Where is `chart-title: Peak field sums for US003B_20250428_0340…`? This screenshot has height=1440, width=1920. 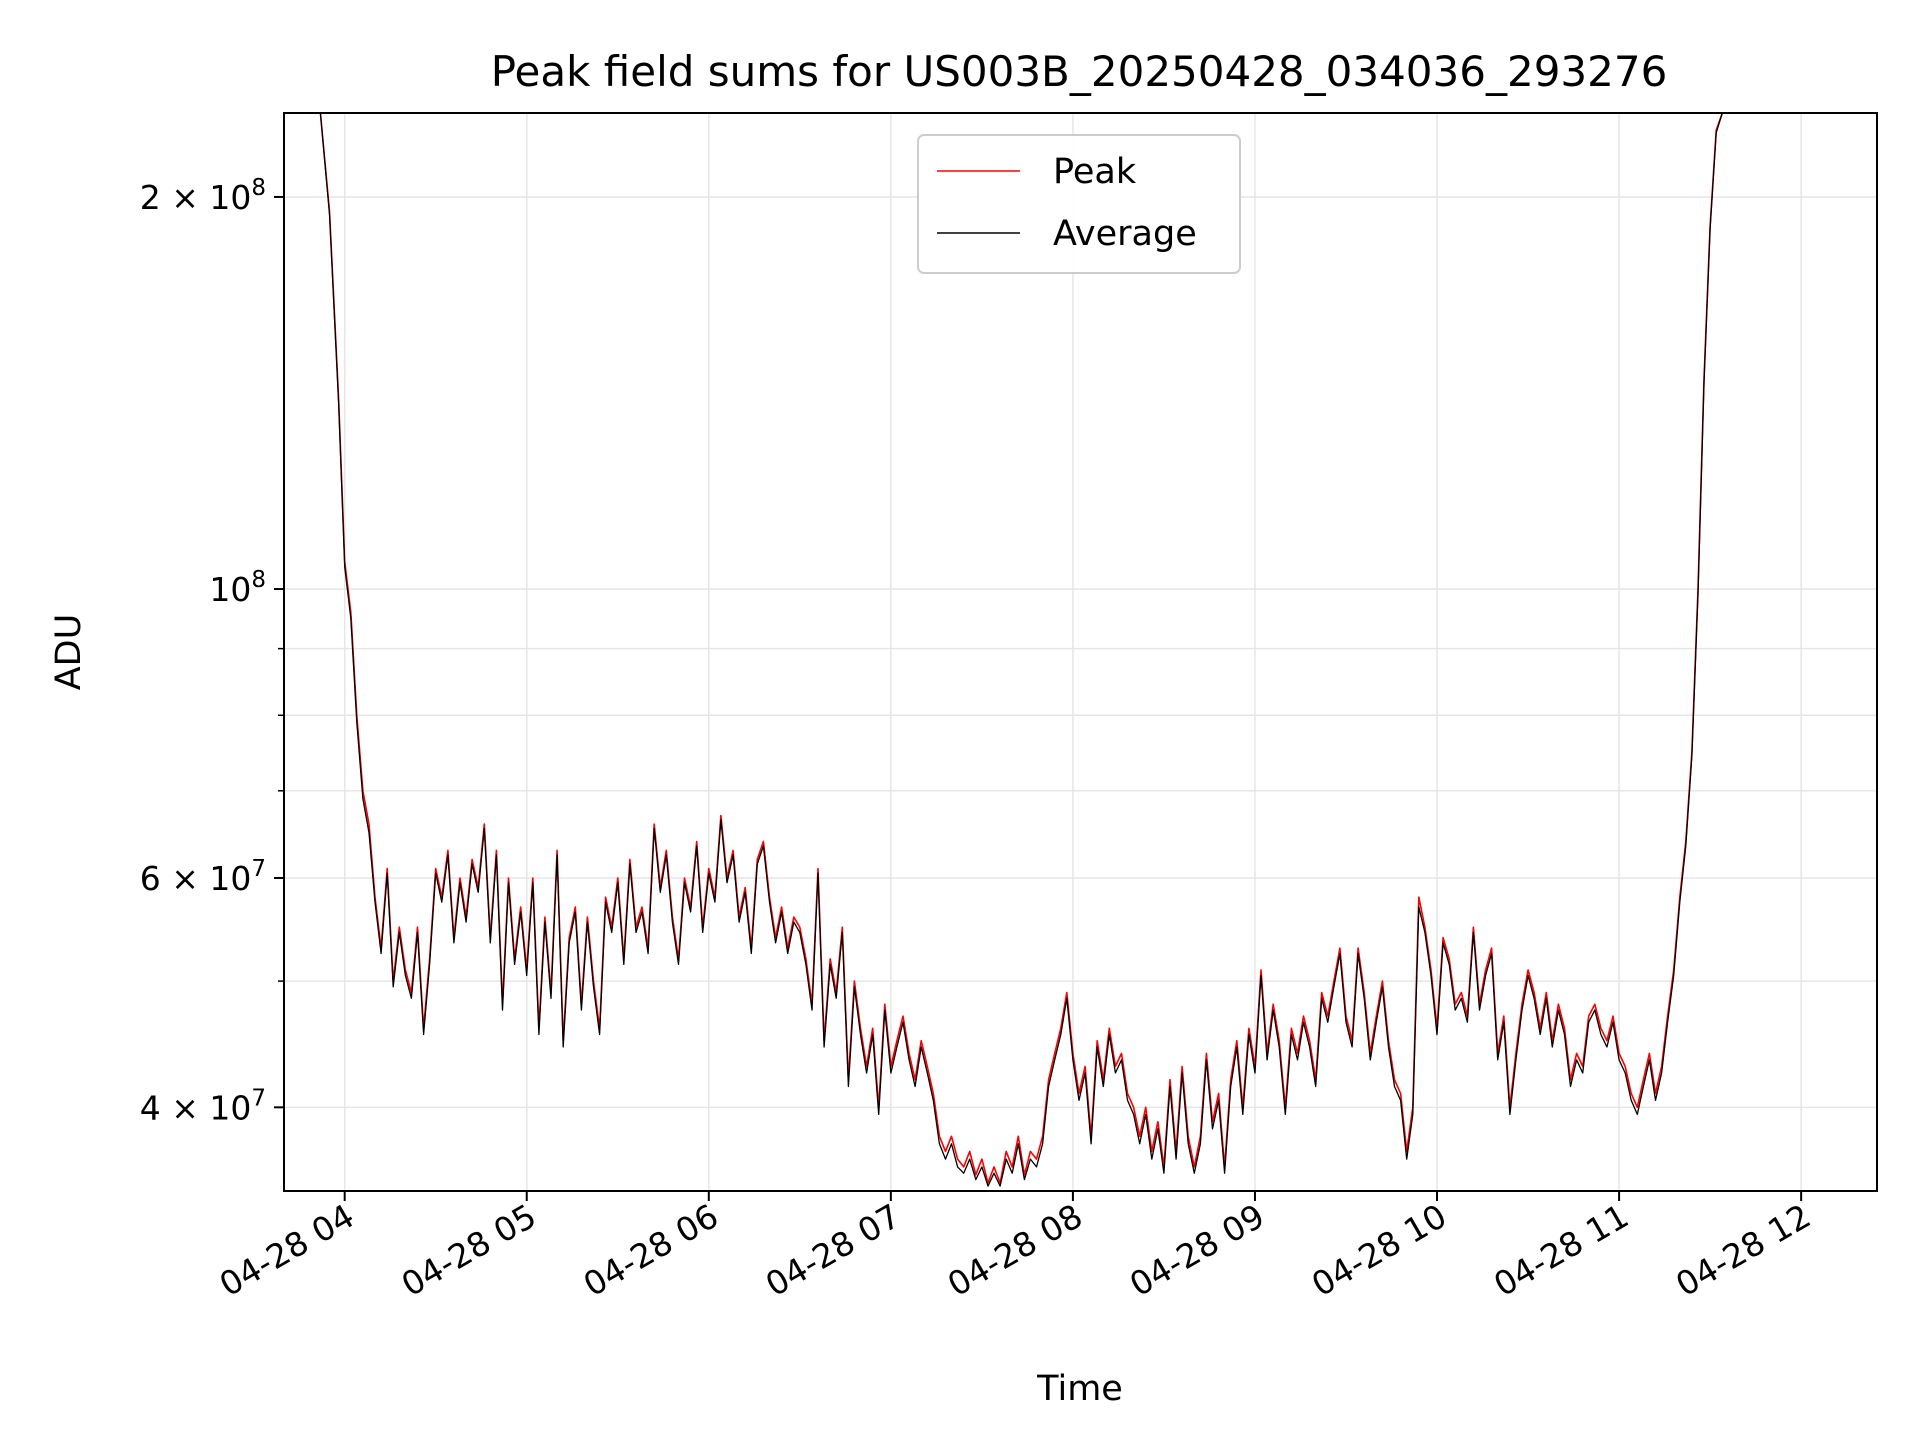
chart-title: Peak field sums for US003B_20250428_0340… is located at coordinates (1079, 71).